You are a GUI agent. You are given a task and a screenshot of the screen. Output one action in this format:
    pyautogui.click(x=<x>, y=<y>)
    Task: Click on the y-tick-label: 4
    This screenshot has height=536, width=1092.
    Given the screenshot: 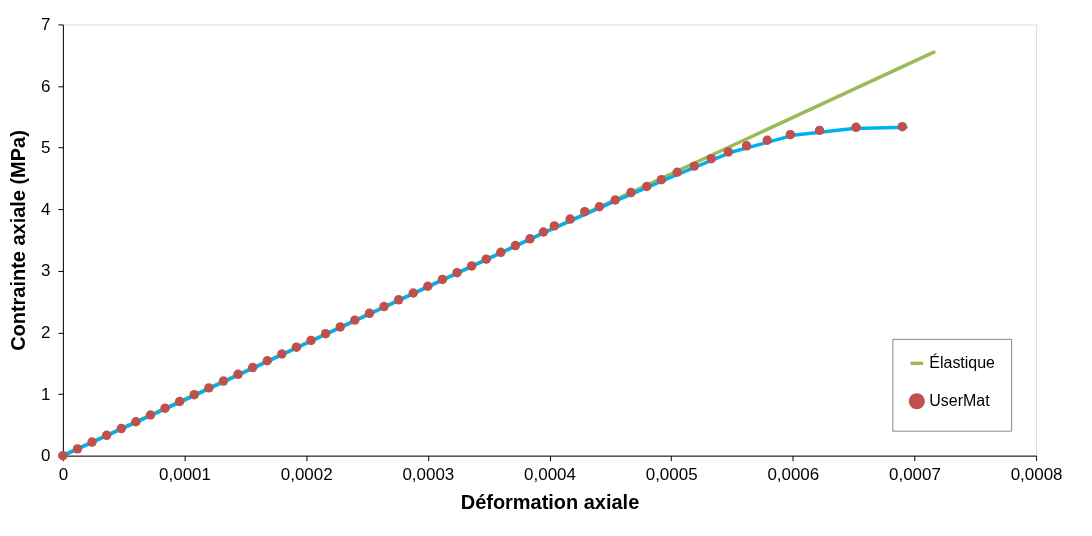 What is the action you would take?
    pyautogui.click(x=45, y=209)
    